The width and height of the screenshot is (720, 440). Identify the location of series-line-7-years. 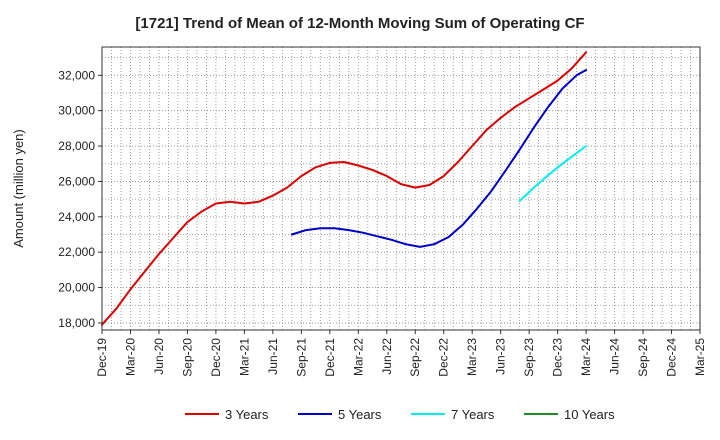
(553, 173).